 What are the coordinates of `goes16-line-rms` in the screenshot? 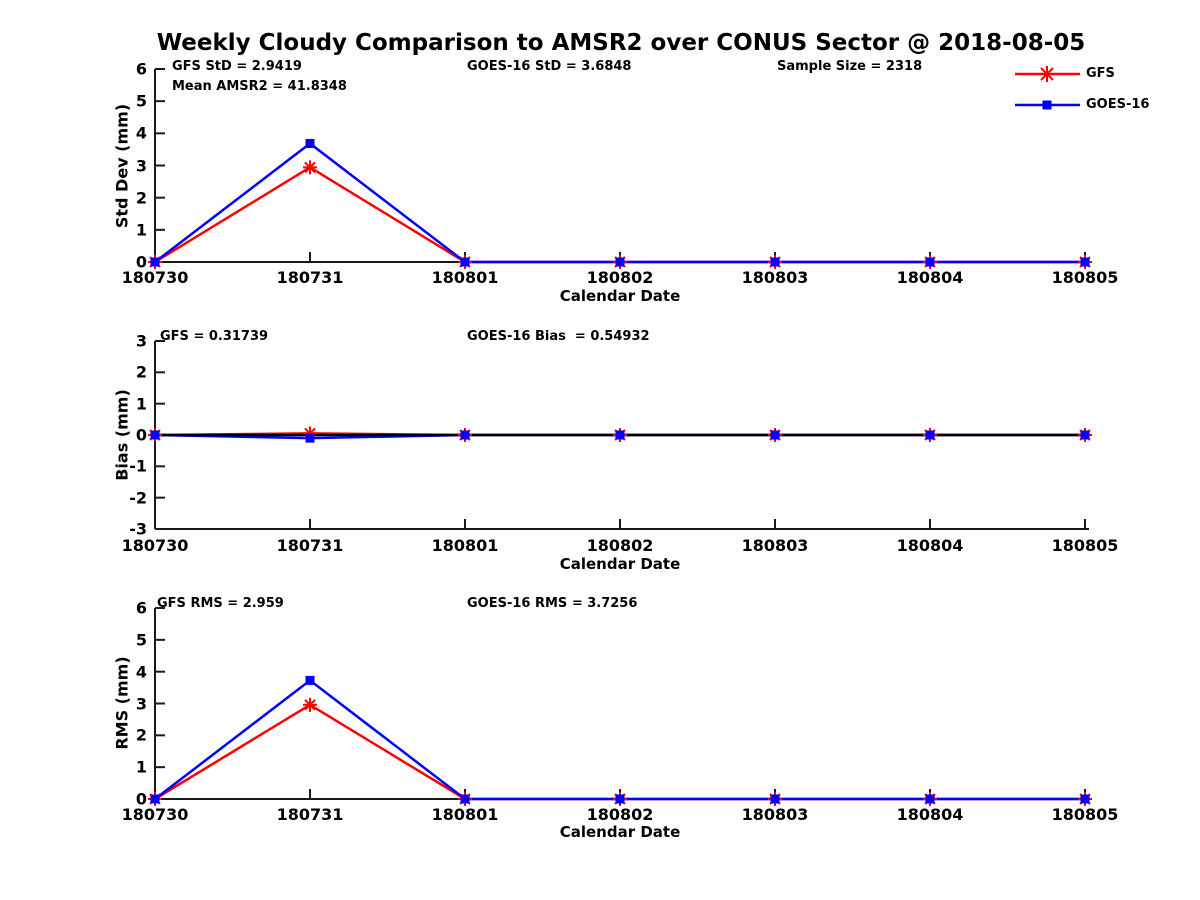 It's located at (619, 739).